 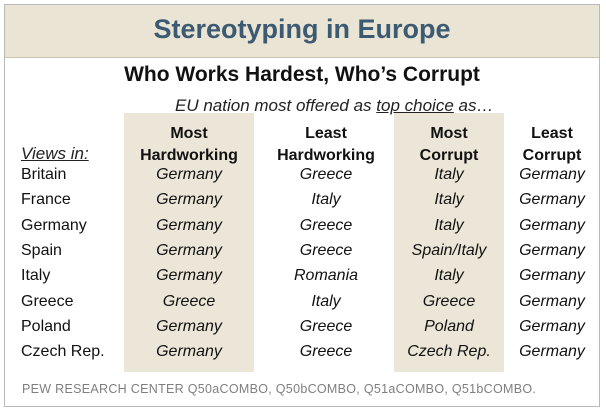 What do you see at coordinates (326, 145) in the screenshot?
I see `column-header: Least Hardworking` at bounding box center [326, 145].